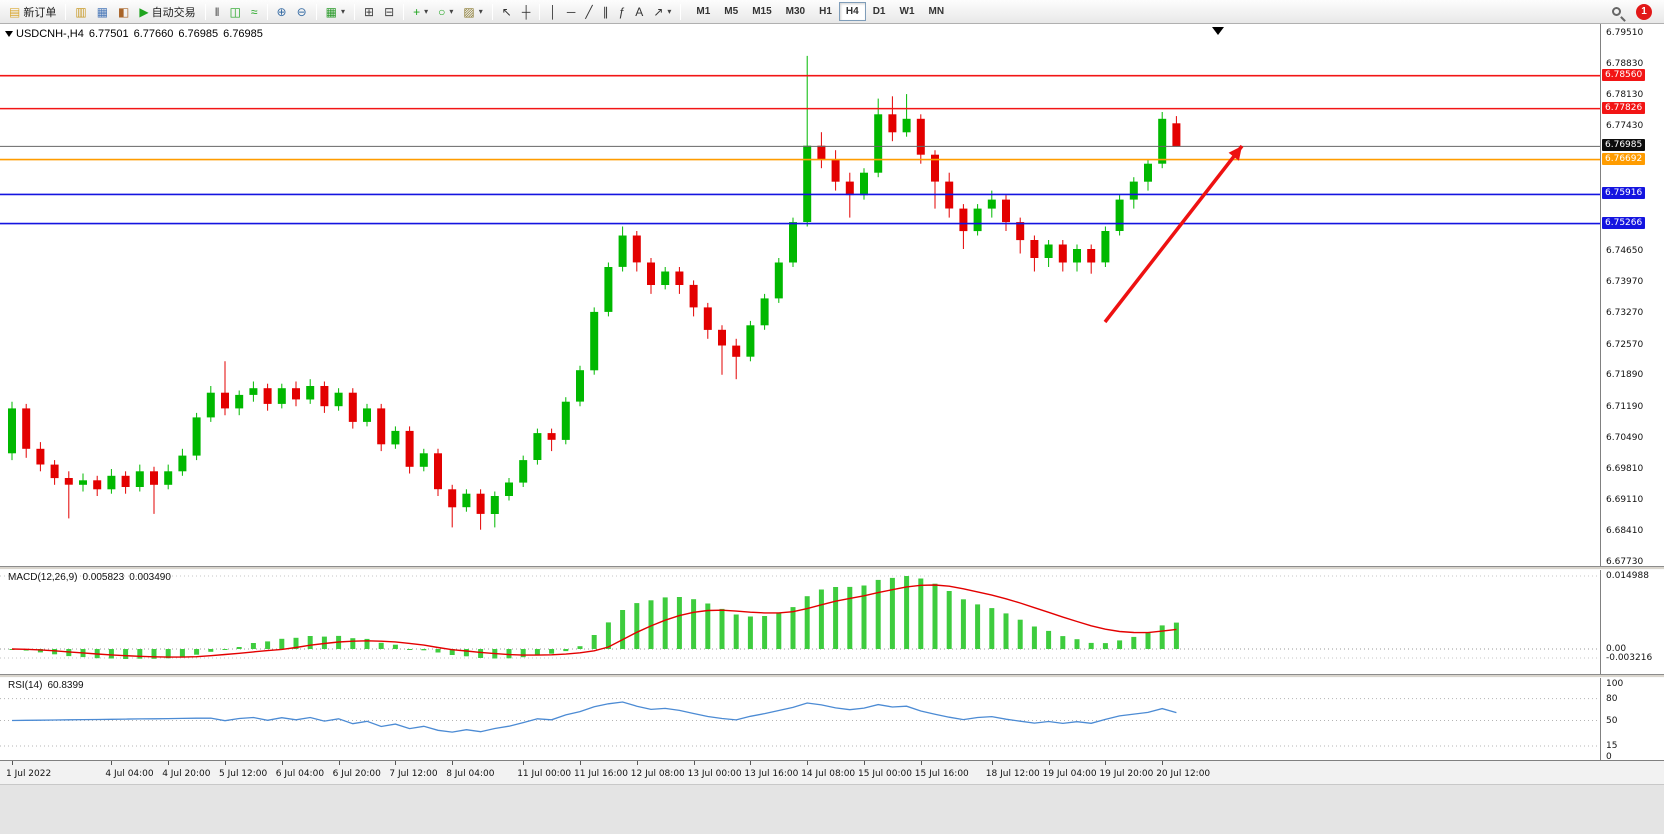 The image size is (1664, 834). What do you see at coordinates (553, 12) in the screenshot?
I see `vertical-line-icon: │` at bounding box center [553, 12].